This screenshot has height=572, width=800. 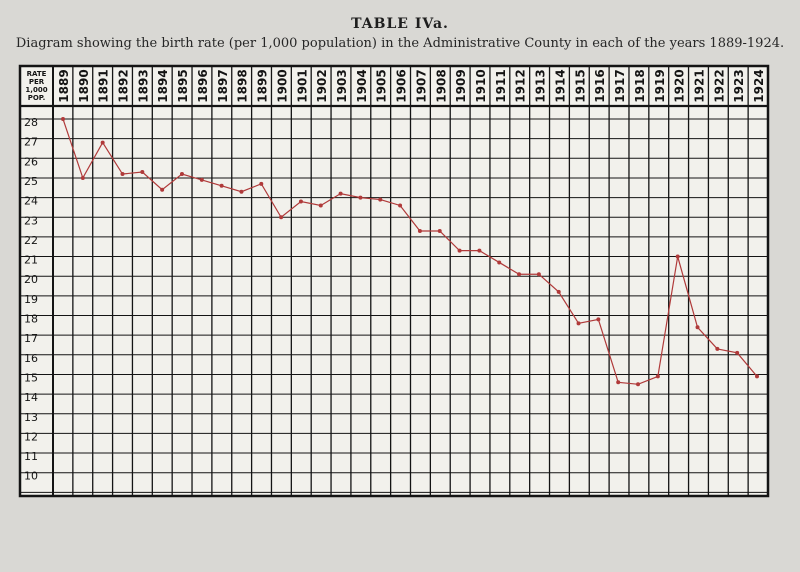 I want to click on rate-header-label: PER, so click(x=37, y=82).